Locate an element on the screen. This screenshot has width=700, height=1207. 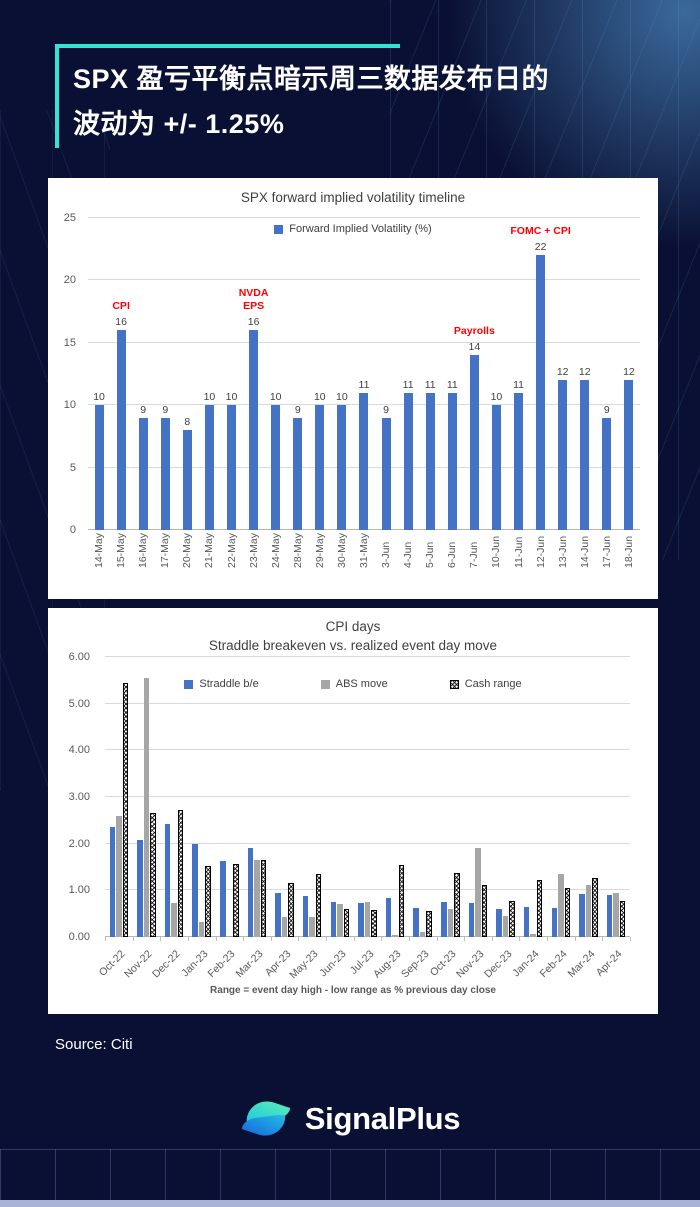
event-annotation: CPI is located at coordinates (121, 306).